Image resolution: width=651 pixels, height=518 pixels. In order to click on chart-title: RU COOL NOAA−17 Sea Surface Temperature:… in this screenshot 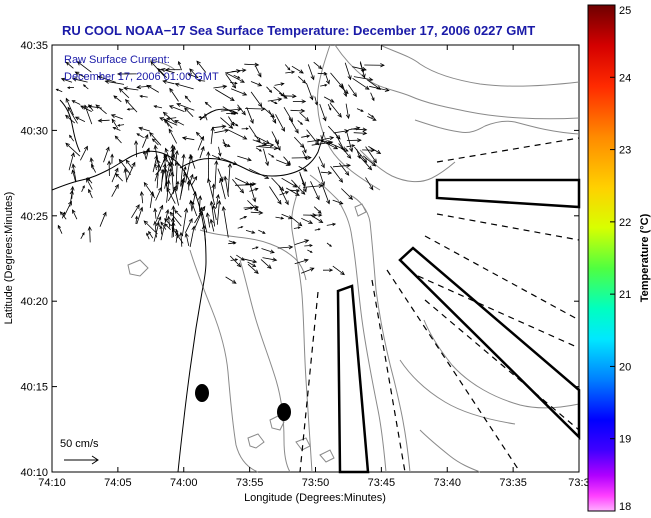, I will do `click(298, 30)`.